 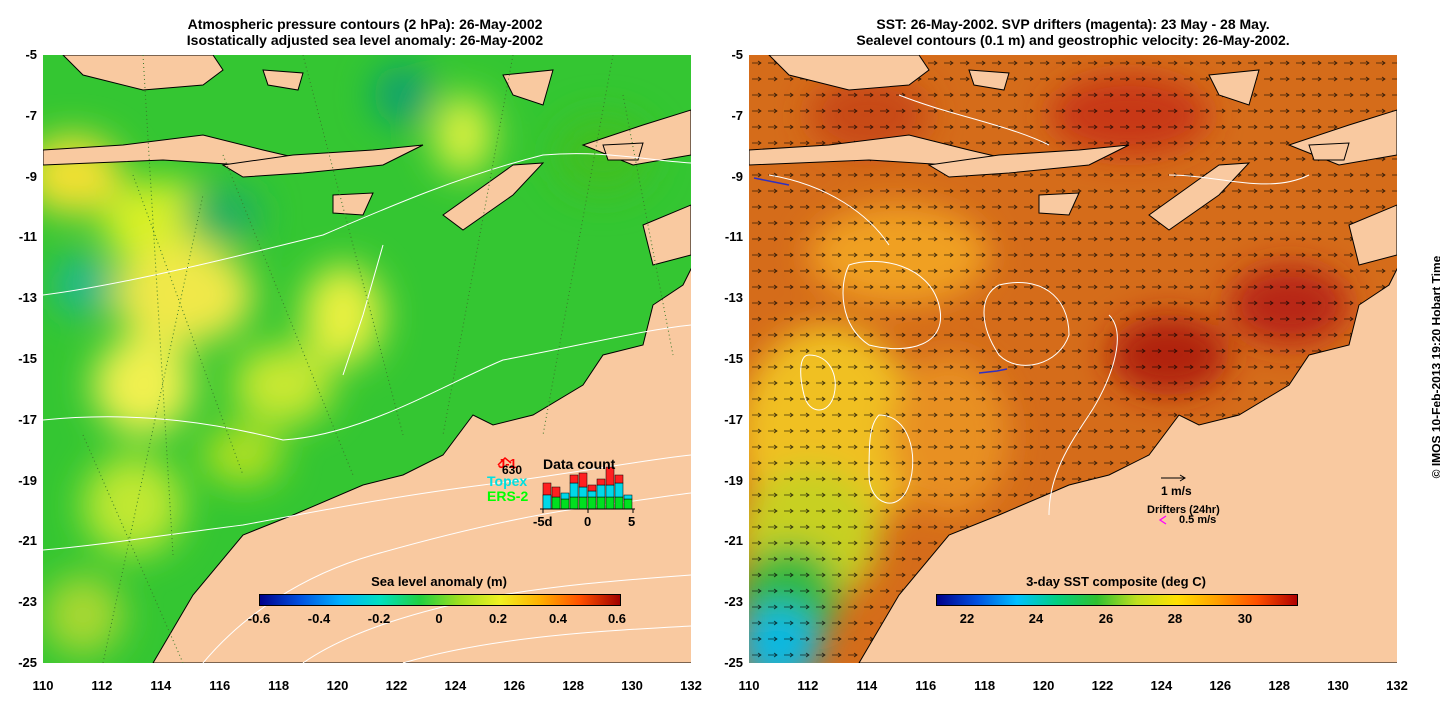 I want to click on drifter-speed-label: 0.5 m/s, so click(x=1198, y=520).